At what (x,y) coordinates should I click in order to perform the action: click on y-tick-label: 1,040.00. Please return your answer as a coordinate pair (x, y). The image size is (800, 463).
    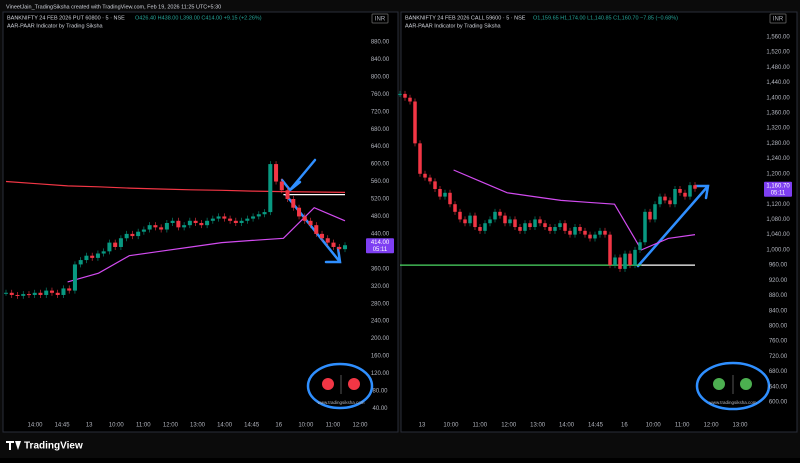
    Looking at the image, I should click on (778, 235).